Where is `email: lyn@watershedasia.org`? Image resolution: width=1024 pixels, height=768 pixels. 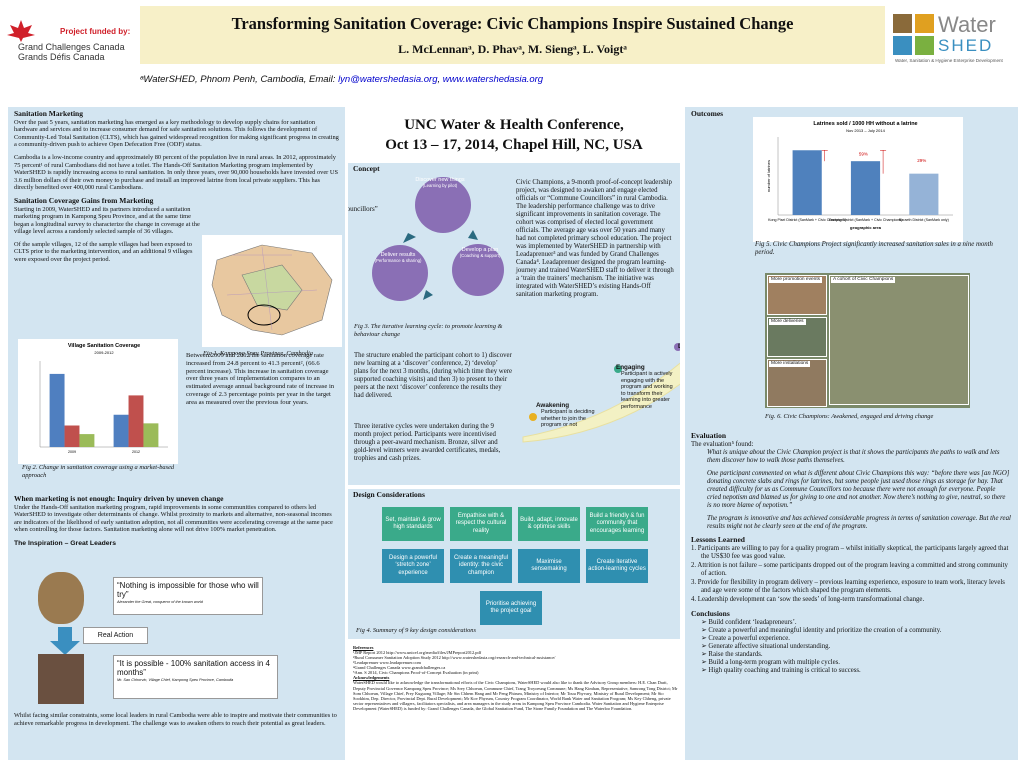
email: lyn@watershedasia.org is located at coordinates (388, 79).